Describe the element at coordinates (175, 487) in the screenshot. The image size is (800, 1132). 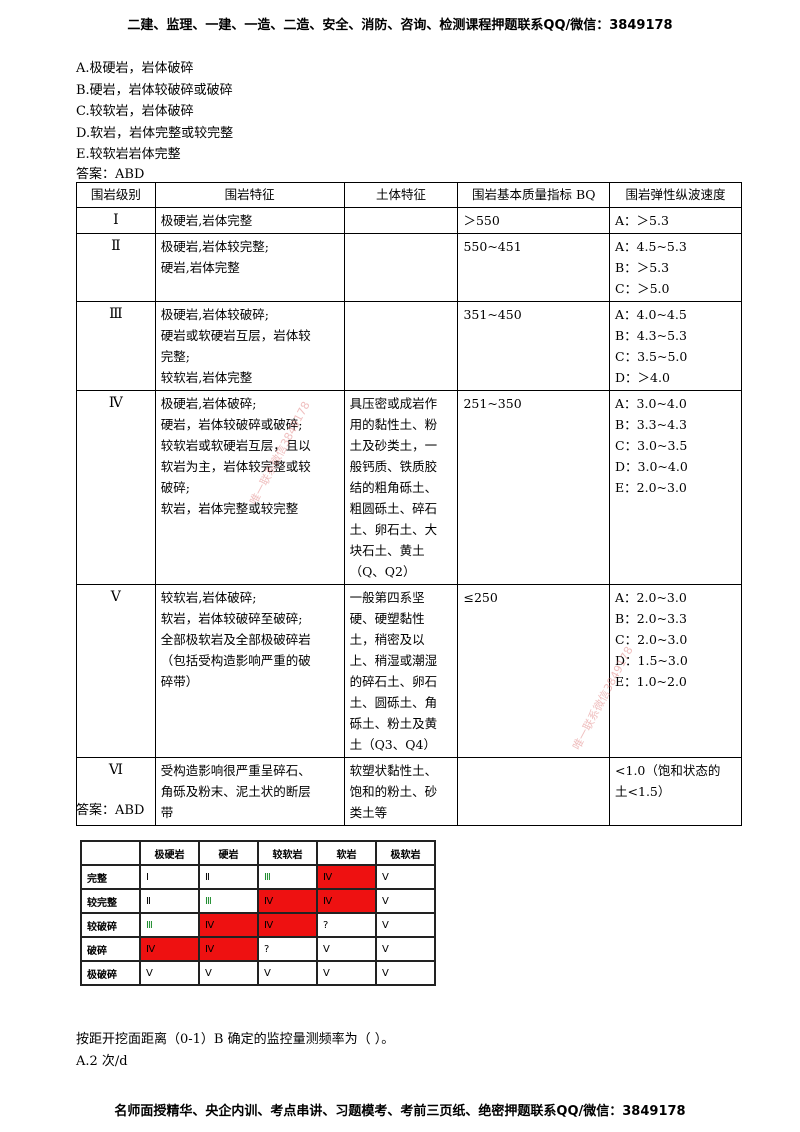
I see `cell-line: 破碎;` at that location.